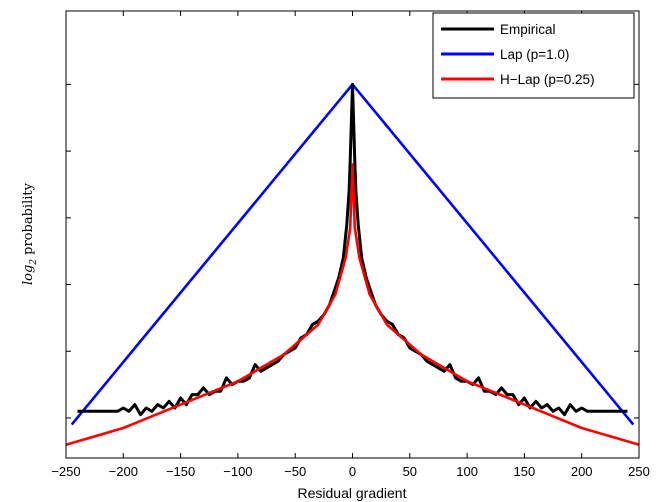 The image size is (667, 502). I want to click on x-axis-label: Residual gradient, so click(352, 493).